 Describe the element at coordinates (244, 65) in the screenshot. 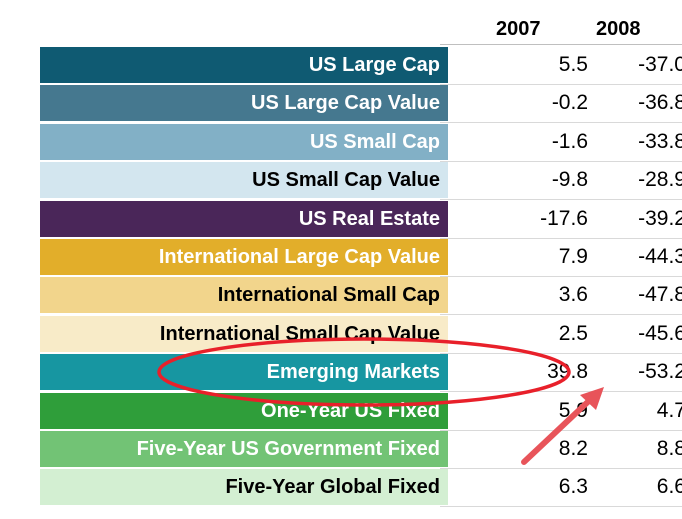

I see `row-label: US Large Cap` at that location.